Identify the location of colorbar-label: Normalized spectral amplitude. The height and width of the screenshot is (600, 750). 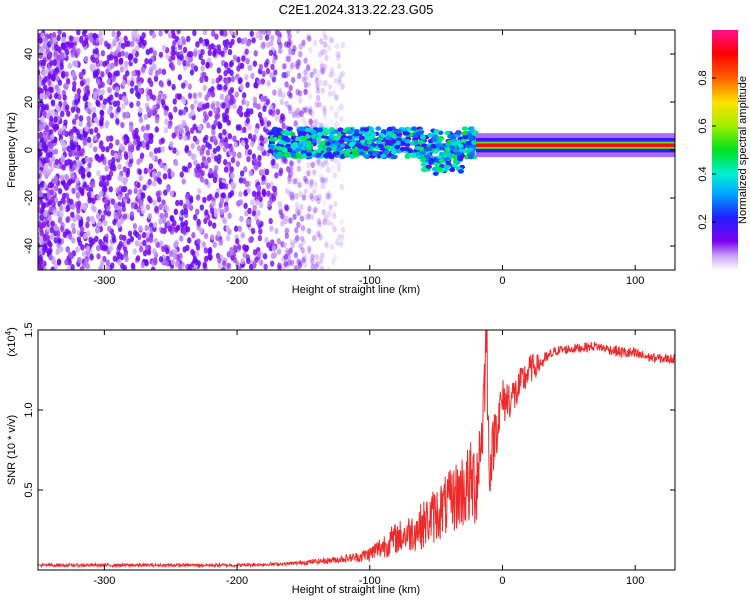
(743, 150).